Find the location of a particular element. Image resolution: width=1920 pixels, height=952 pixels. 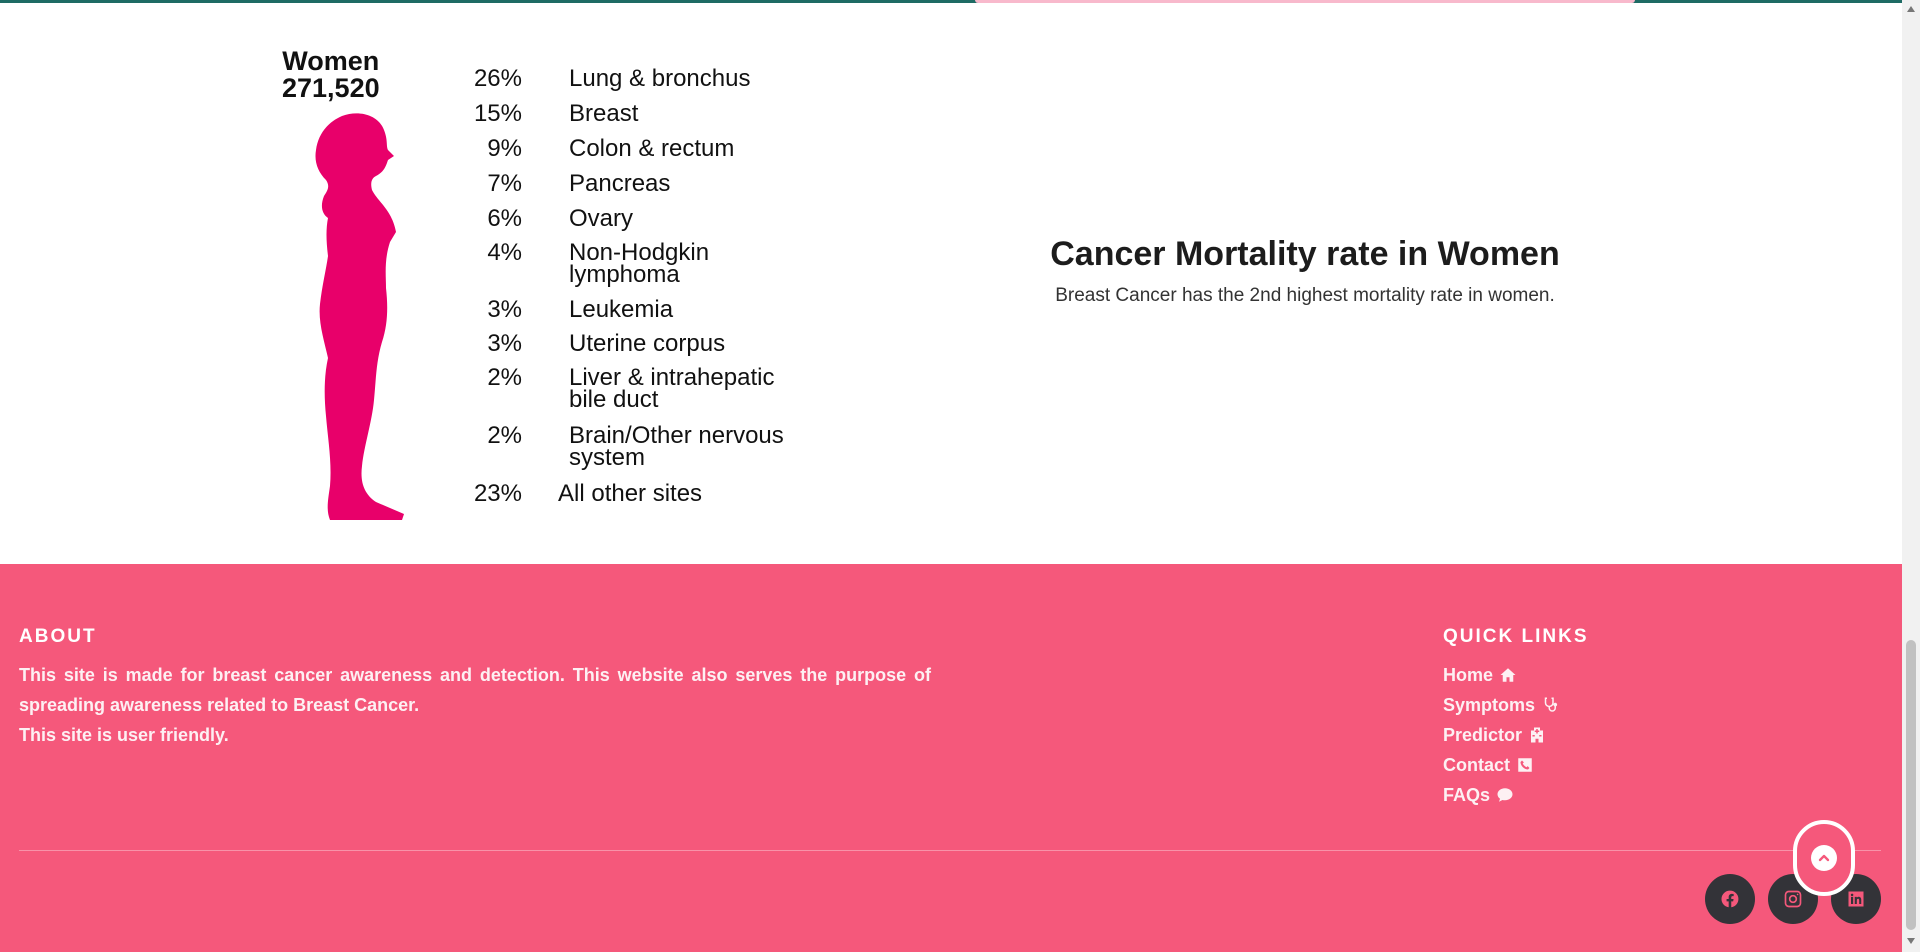

site-line: Liver & intrahepatic is located at coordinates (672, 377).